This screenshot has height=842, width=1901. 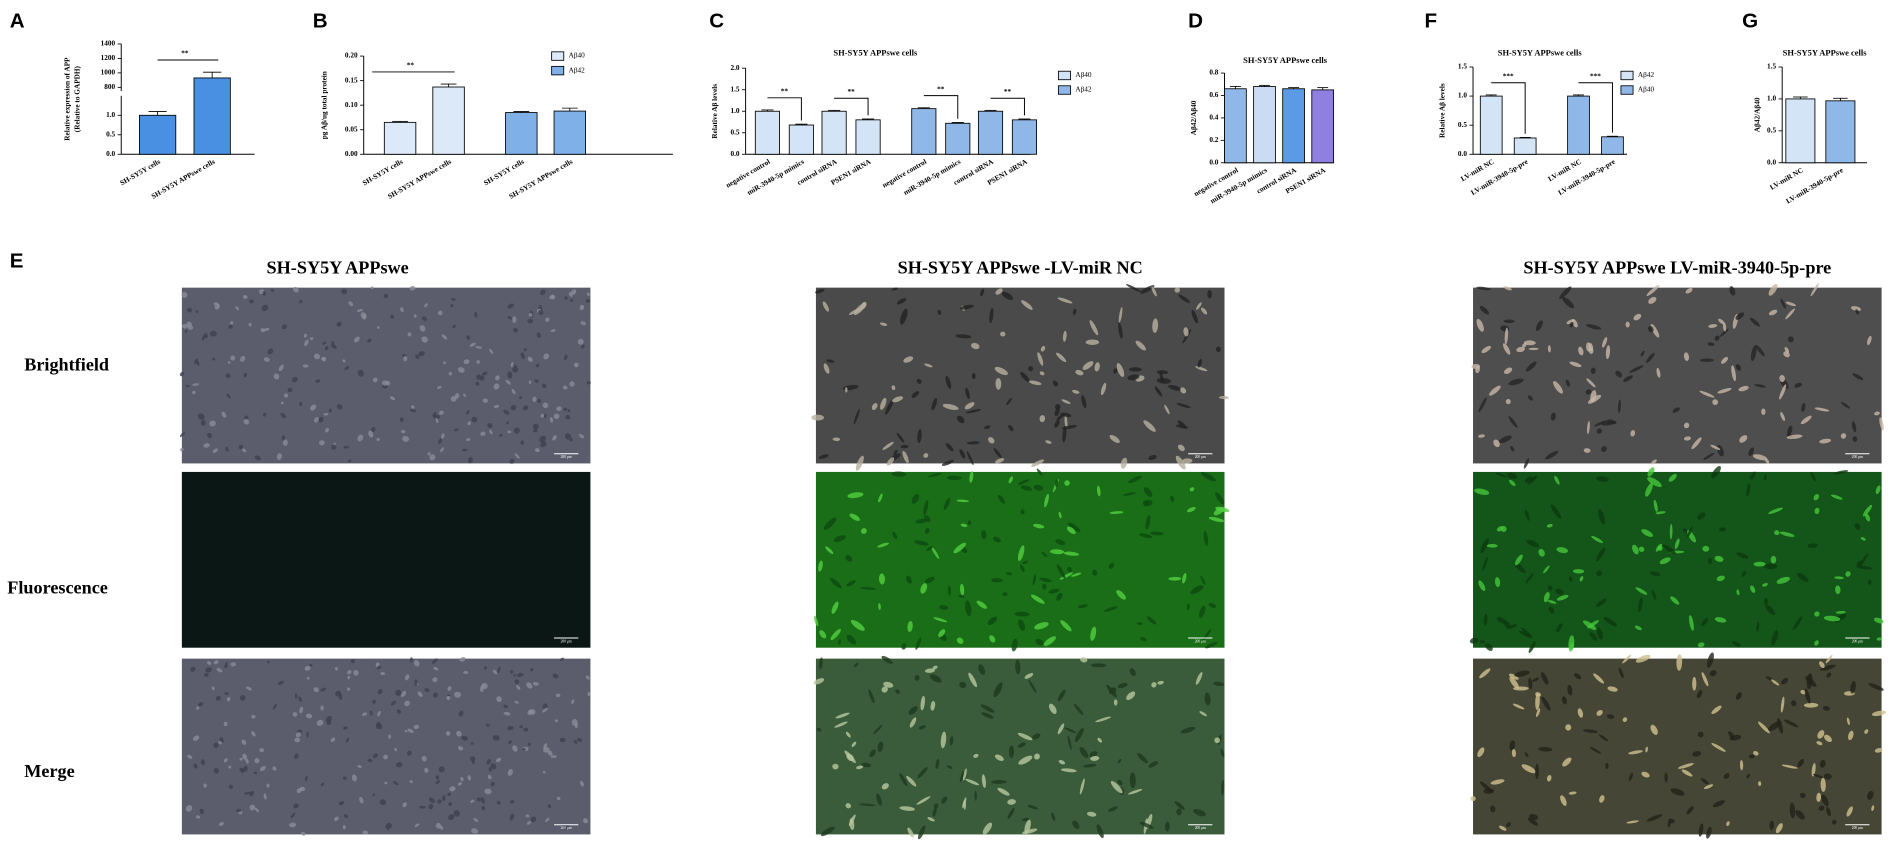 I want to click on micrograph, so click(x=1019, y=747).